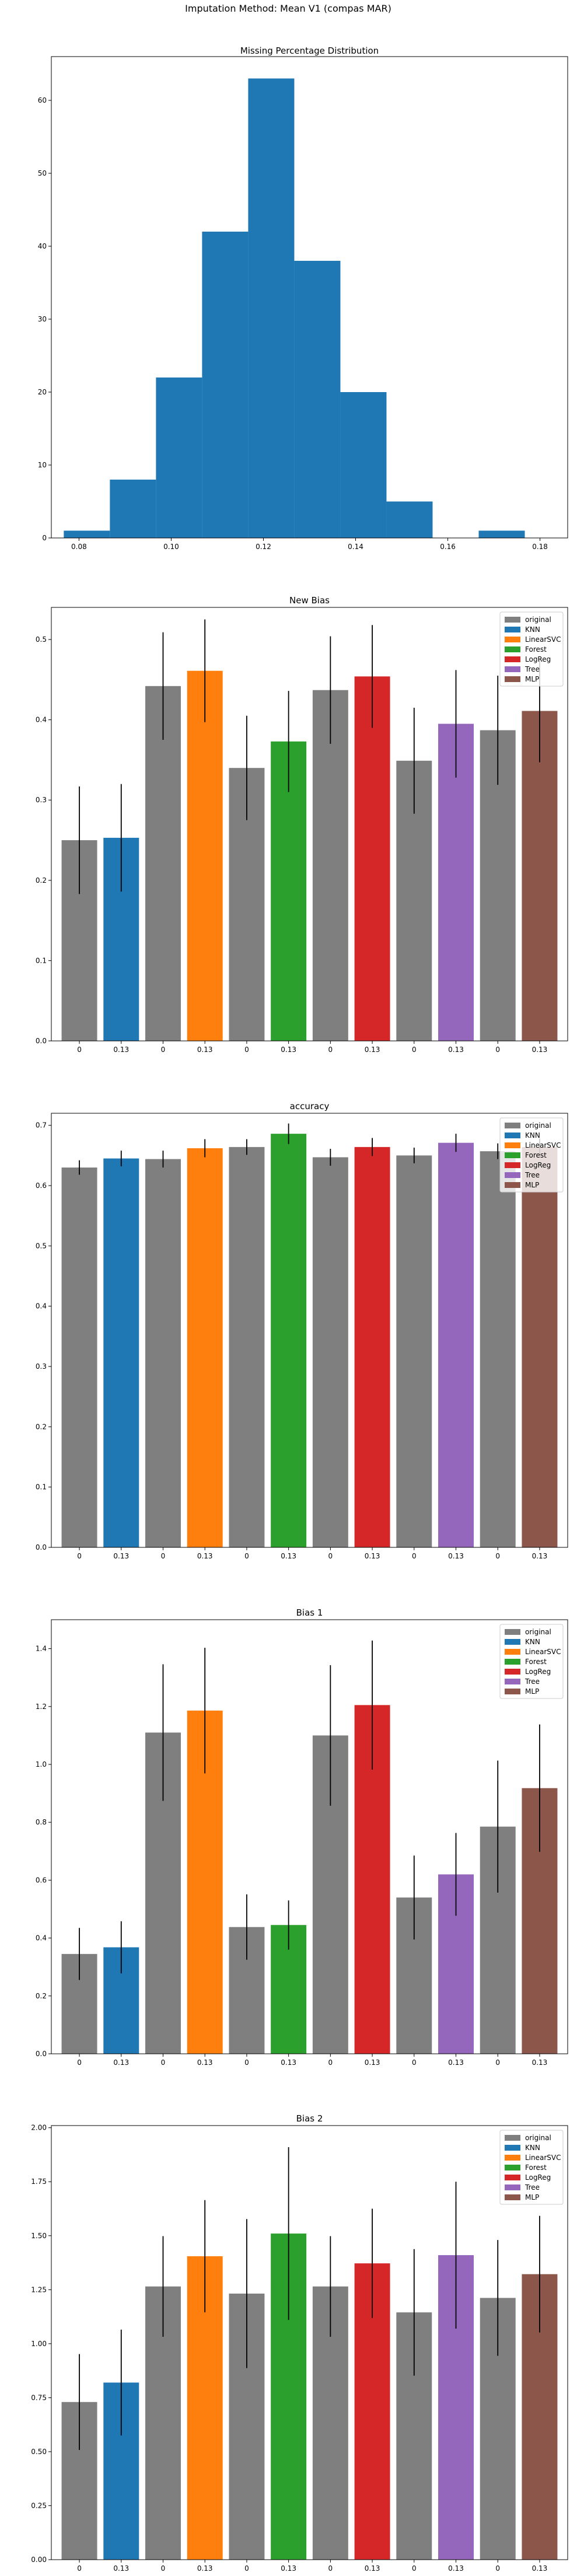  I want to click on y-tick-label: 0.50, so click(39, 2452).